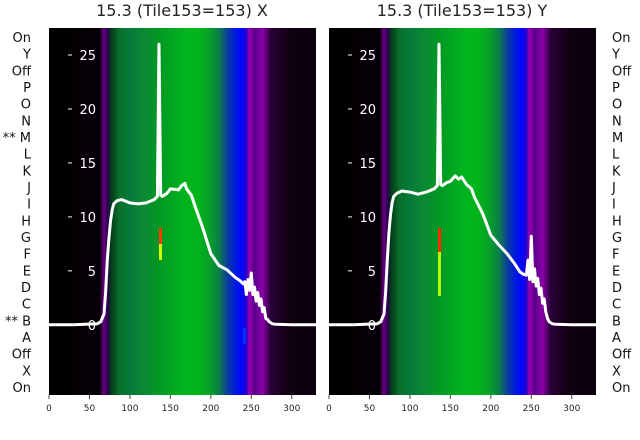  What do you see at coordinates (616, 321) in the screenshot?
I see `side-label: B` at bounding box center [616, 321].